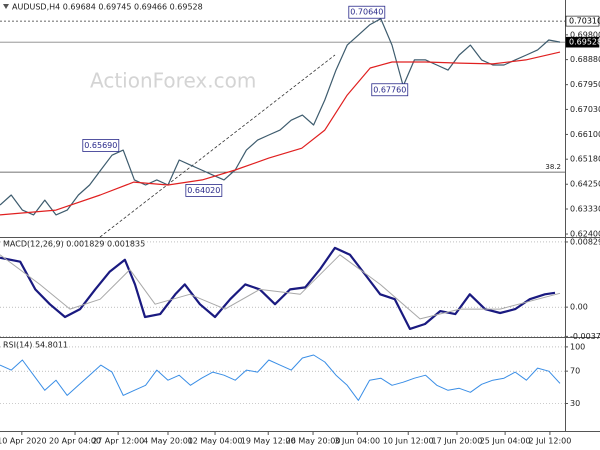 The width and height of the screenshot is (600, 450). I want to click on annotation-label: 0.70640, so click(366, 12).